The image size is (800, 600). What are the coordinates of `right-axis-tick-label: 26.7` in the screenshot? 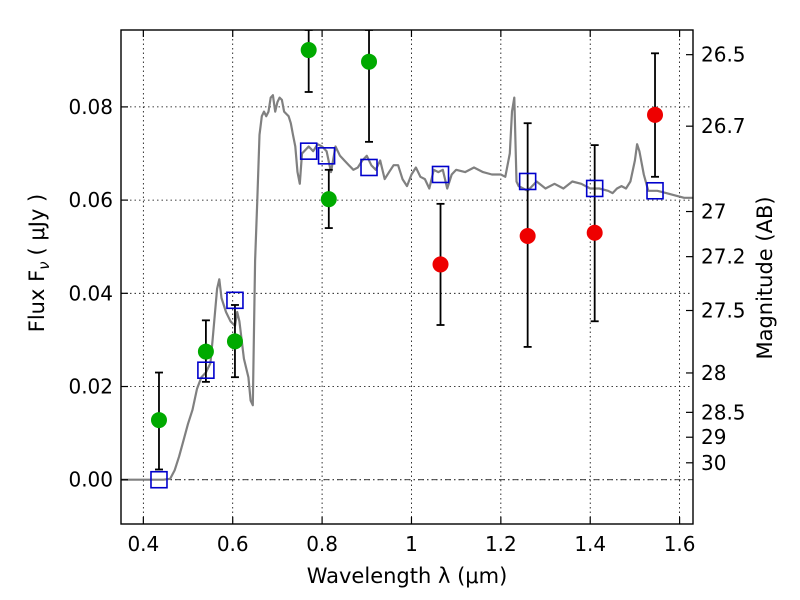 It's located at (723, 126).